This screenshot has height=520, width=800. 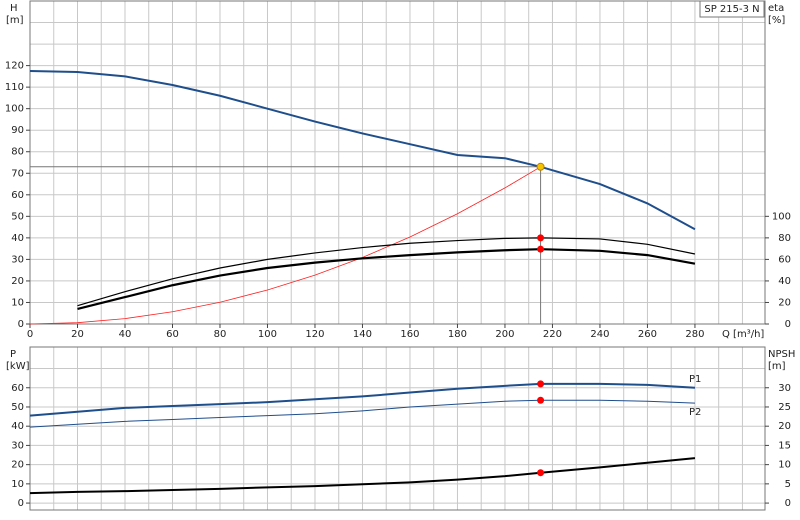 What do you see at coordinates (552, 334) in the screenshot?
I see `x-tick-label: 220` at bounding box center [552, 334].